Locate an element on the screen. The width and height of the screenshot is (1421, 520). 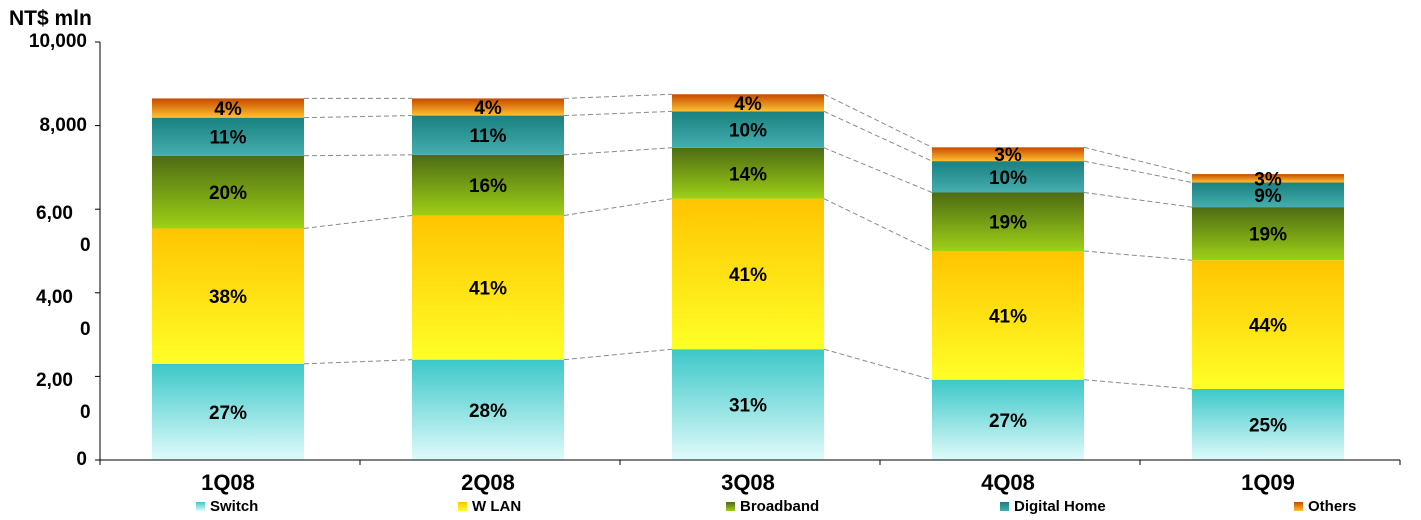
legend-item: Digital Home is located at coordinates (1053, 506).